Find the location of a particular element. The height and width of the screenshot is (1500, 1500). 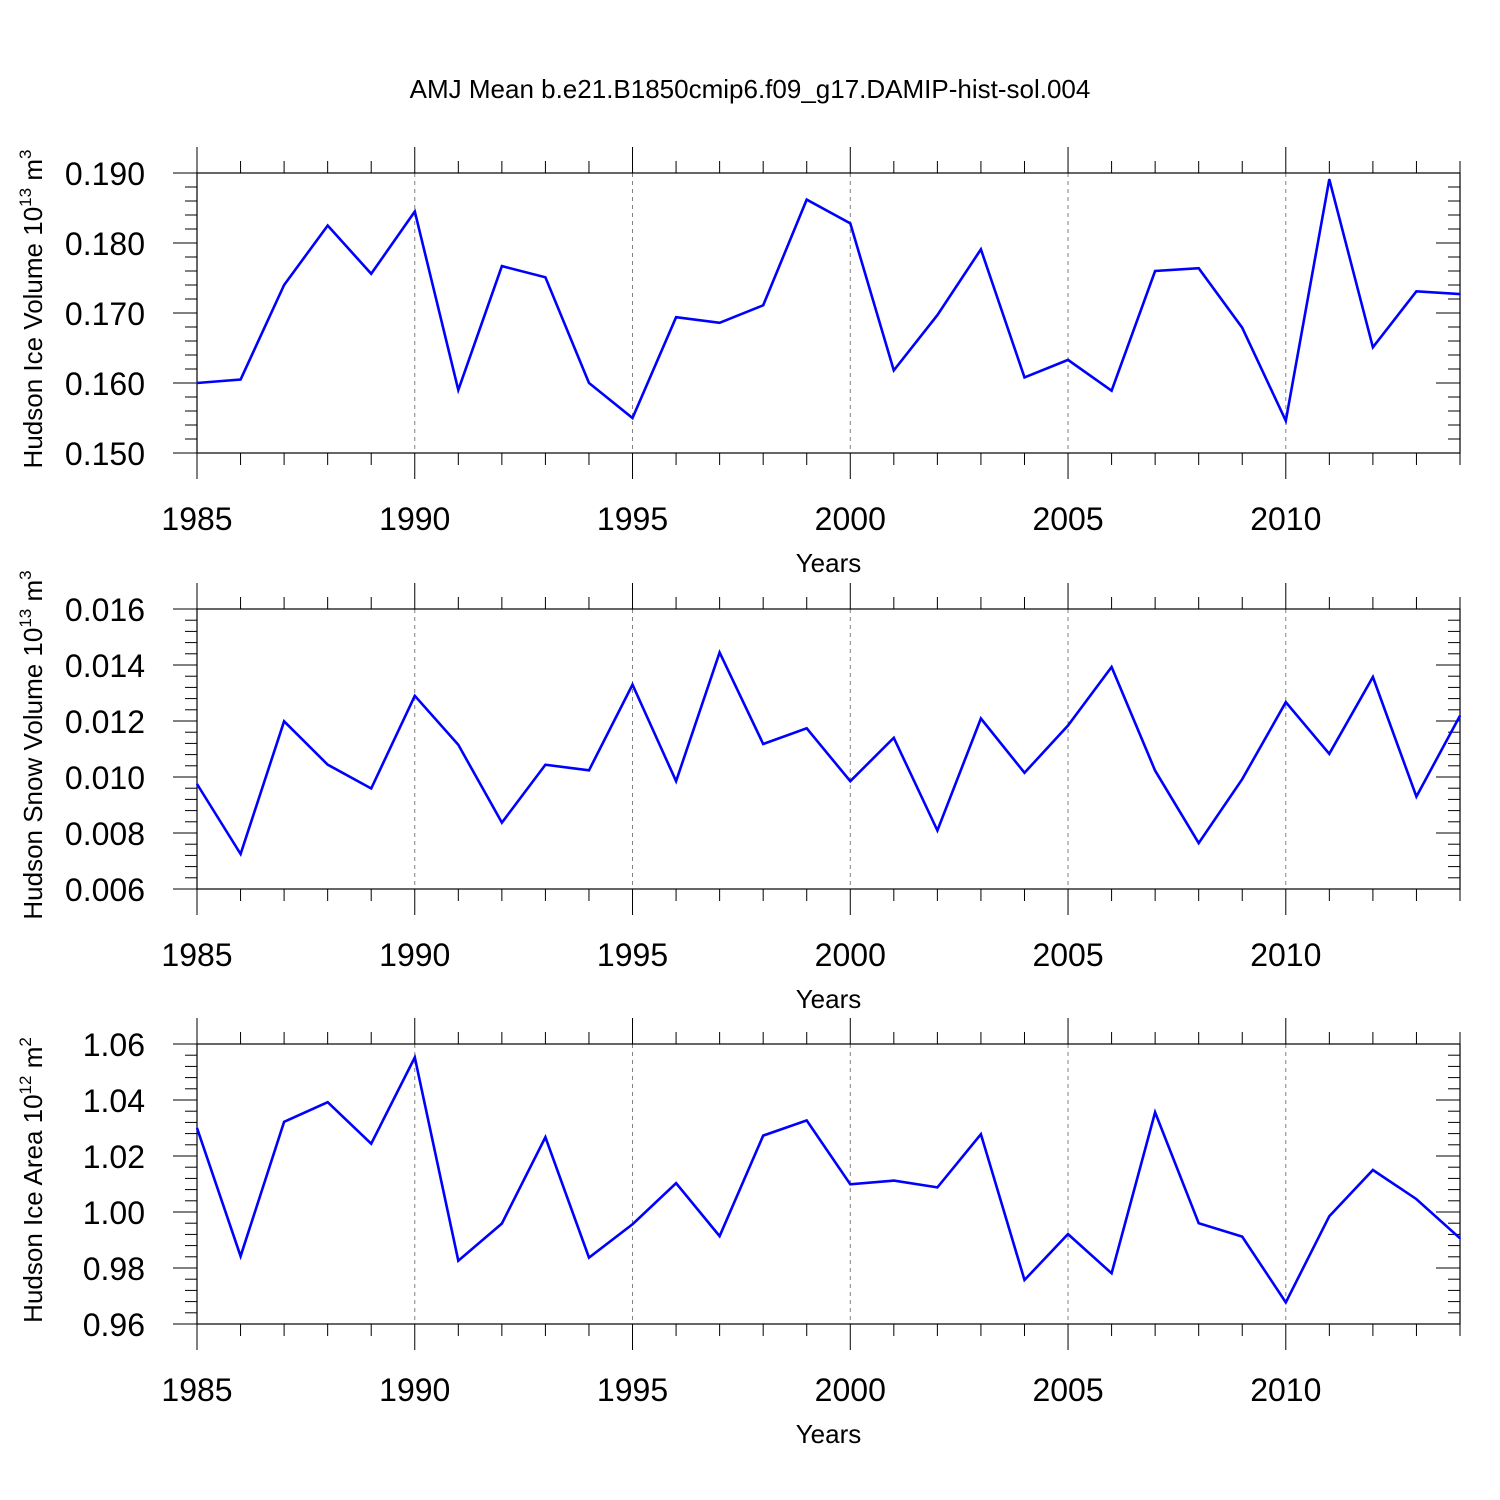

y-tick-label: 0.180 is located at coordinates (105, 244).